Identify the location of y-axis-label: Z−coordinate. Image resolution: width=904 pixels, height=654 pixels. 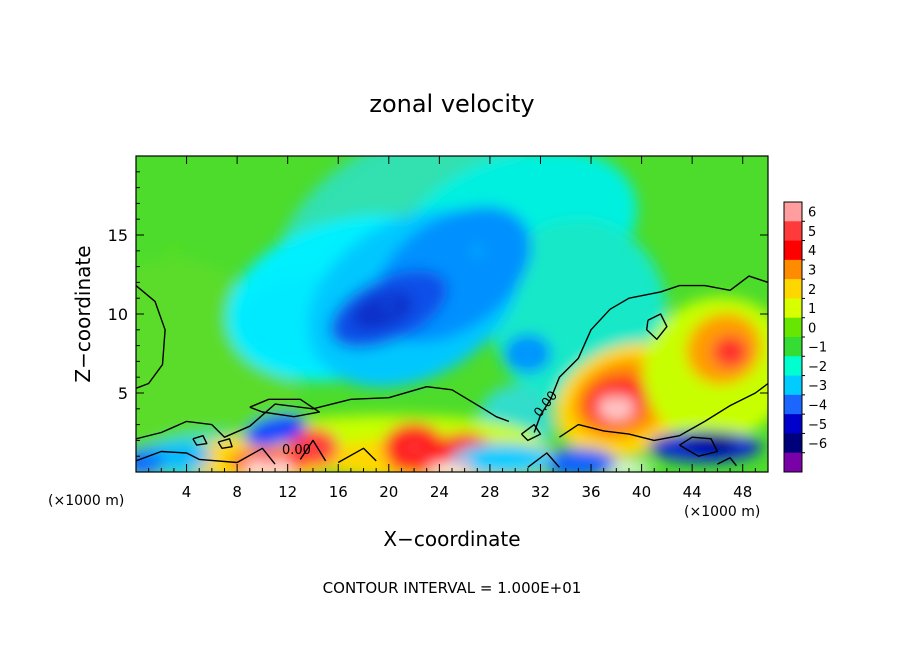
(83, 313).